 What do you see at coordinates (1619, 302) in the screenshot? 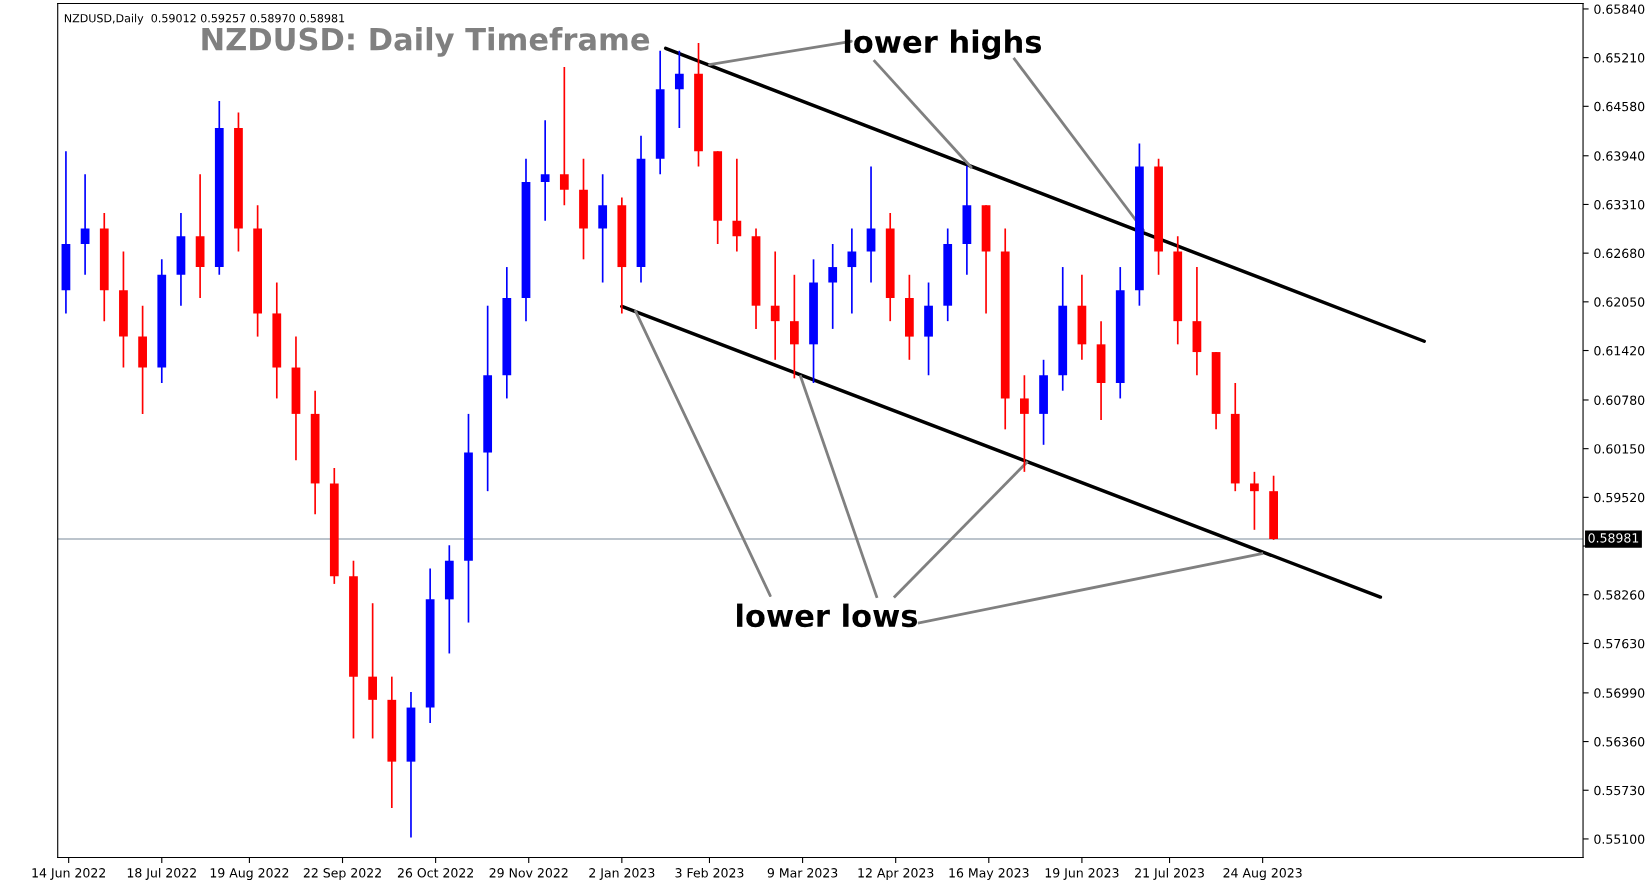
I see `y-tick-label: 0.62050` at bounding box center [1619, 302].